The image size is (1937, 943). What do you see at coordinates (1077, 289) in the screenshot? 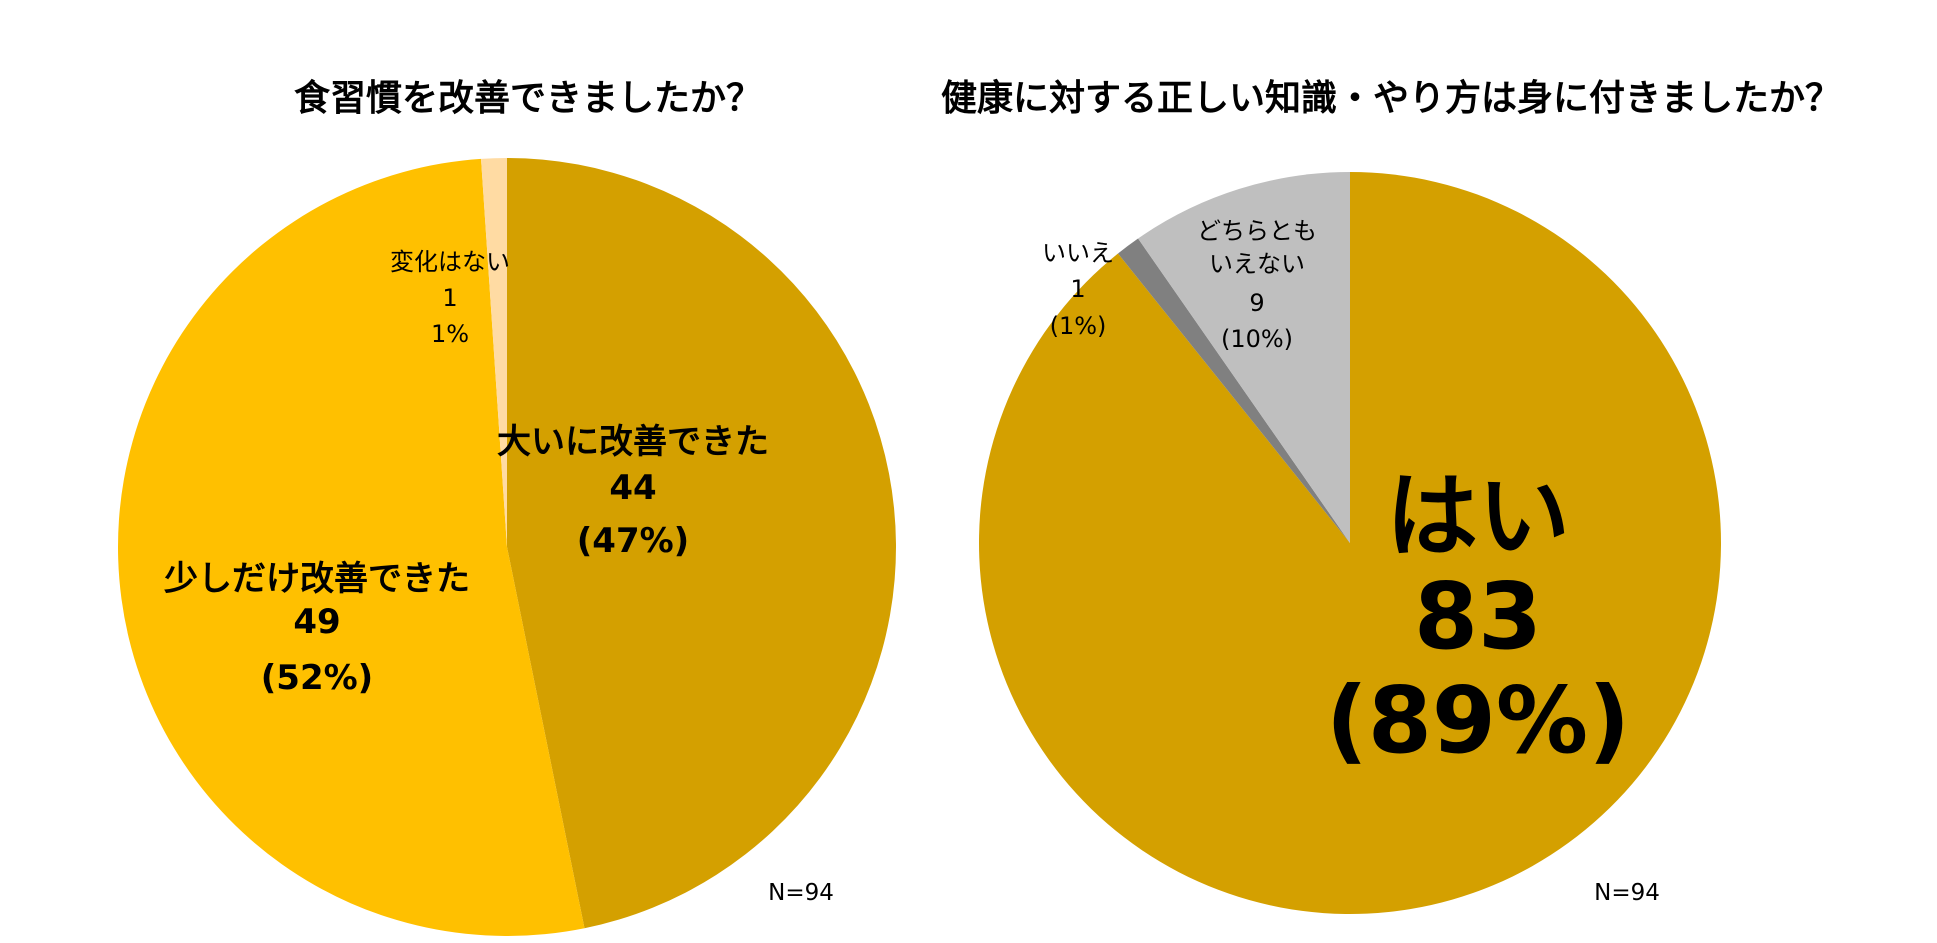
I see `value-no: 1` at bounding box center [1077, 289].